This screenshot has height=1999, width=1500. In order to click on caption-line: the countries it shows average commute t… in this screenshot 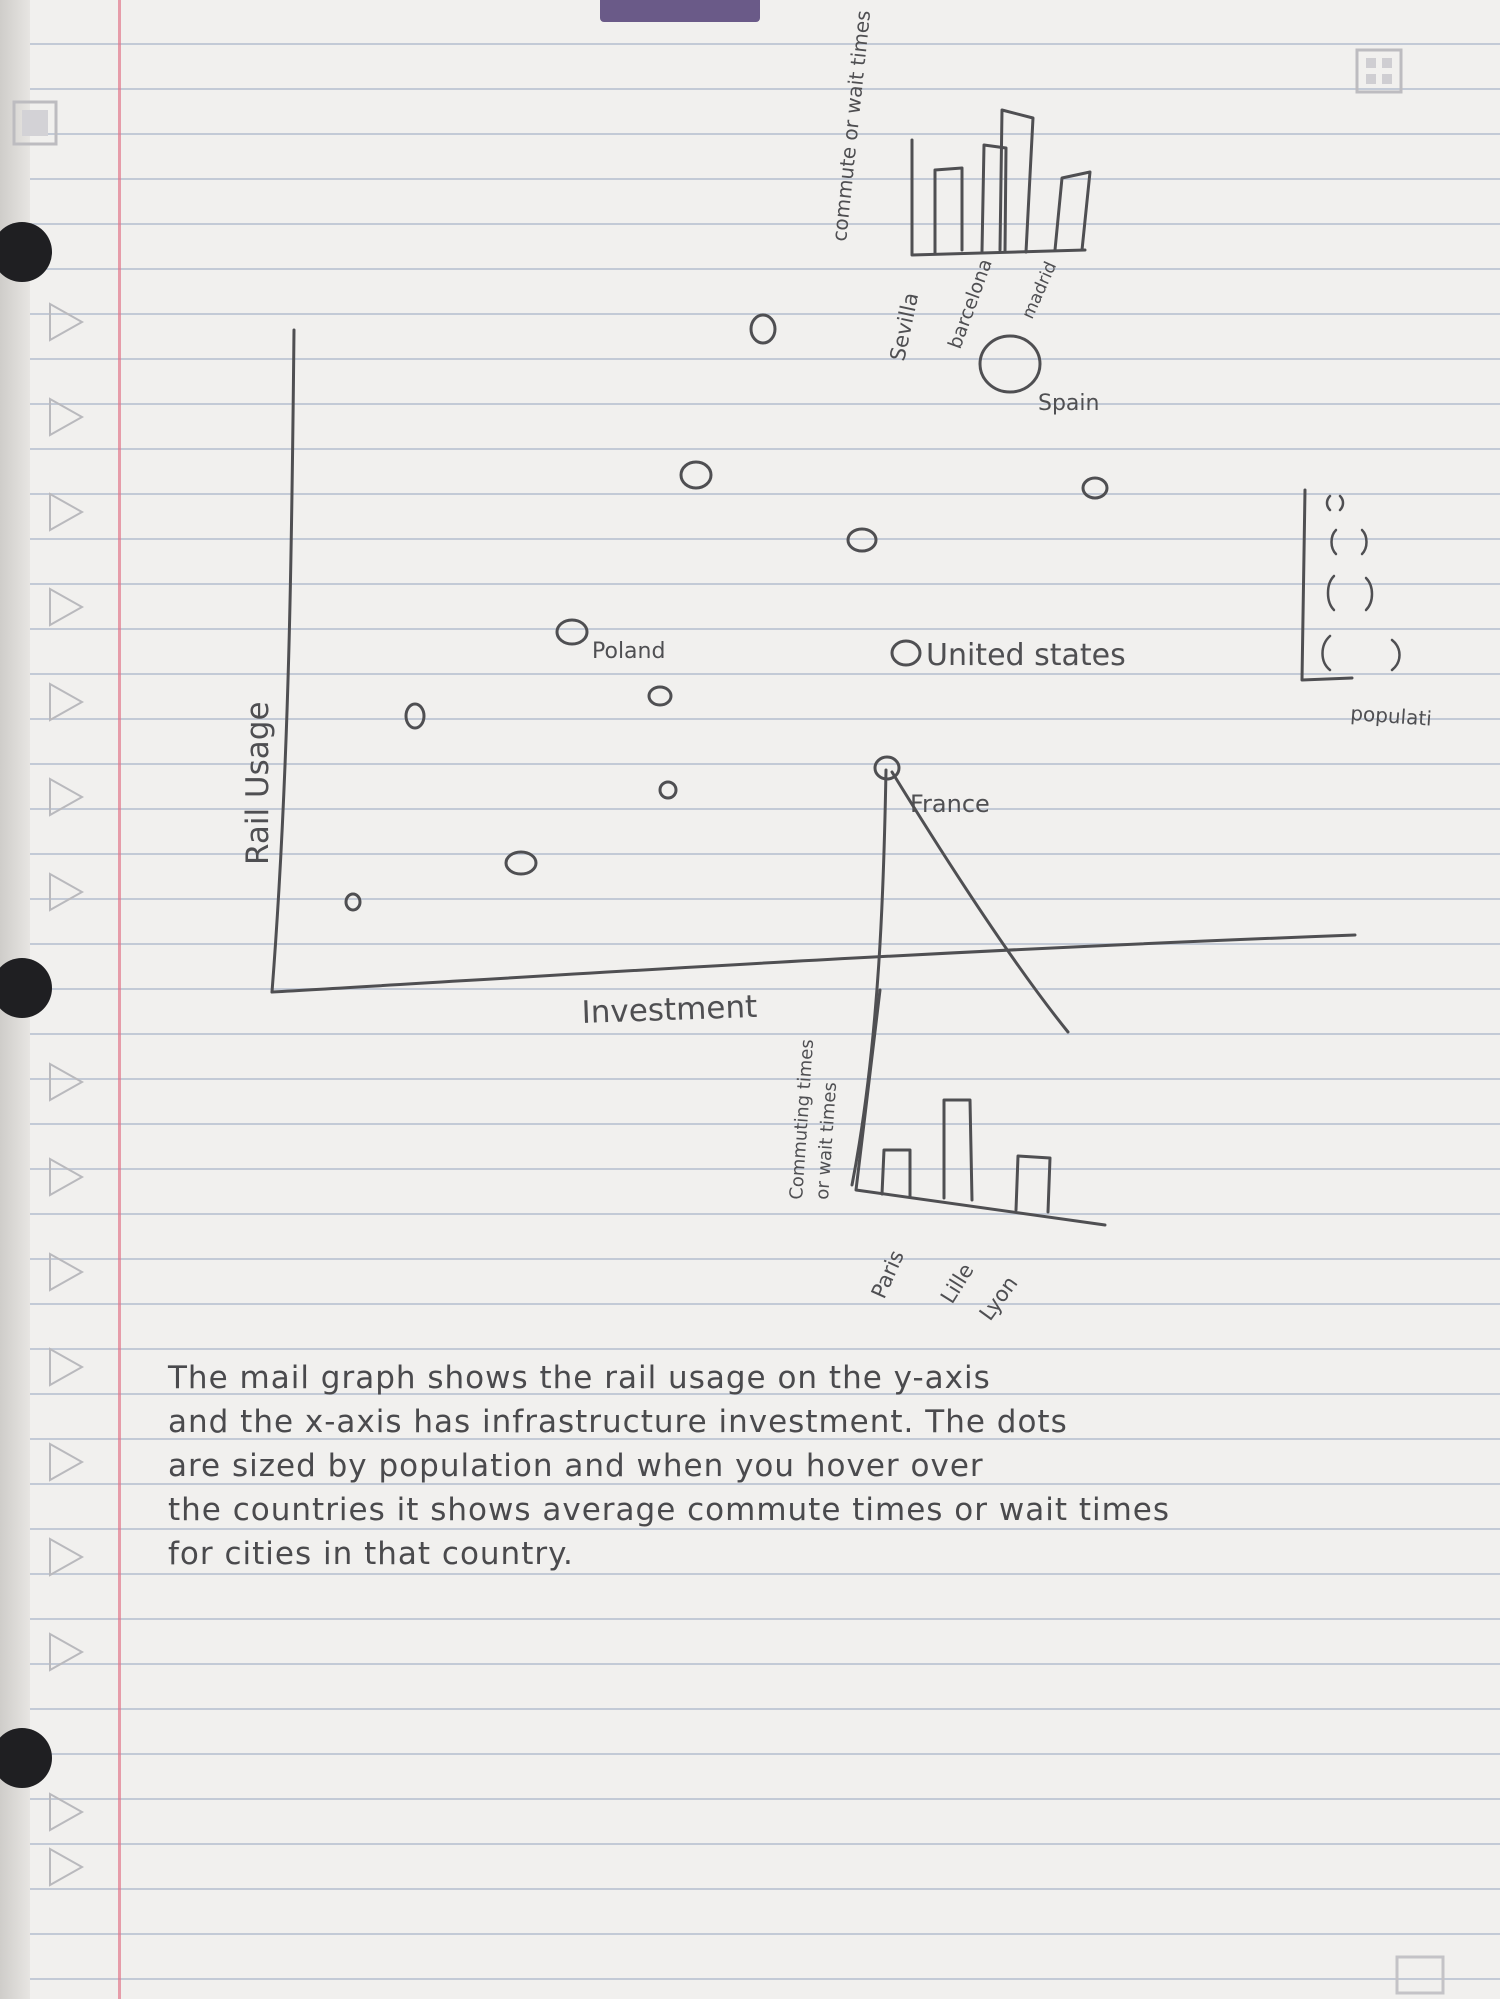, I will do `click(669, 1510)`.